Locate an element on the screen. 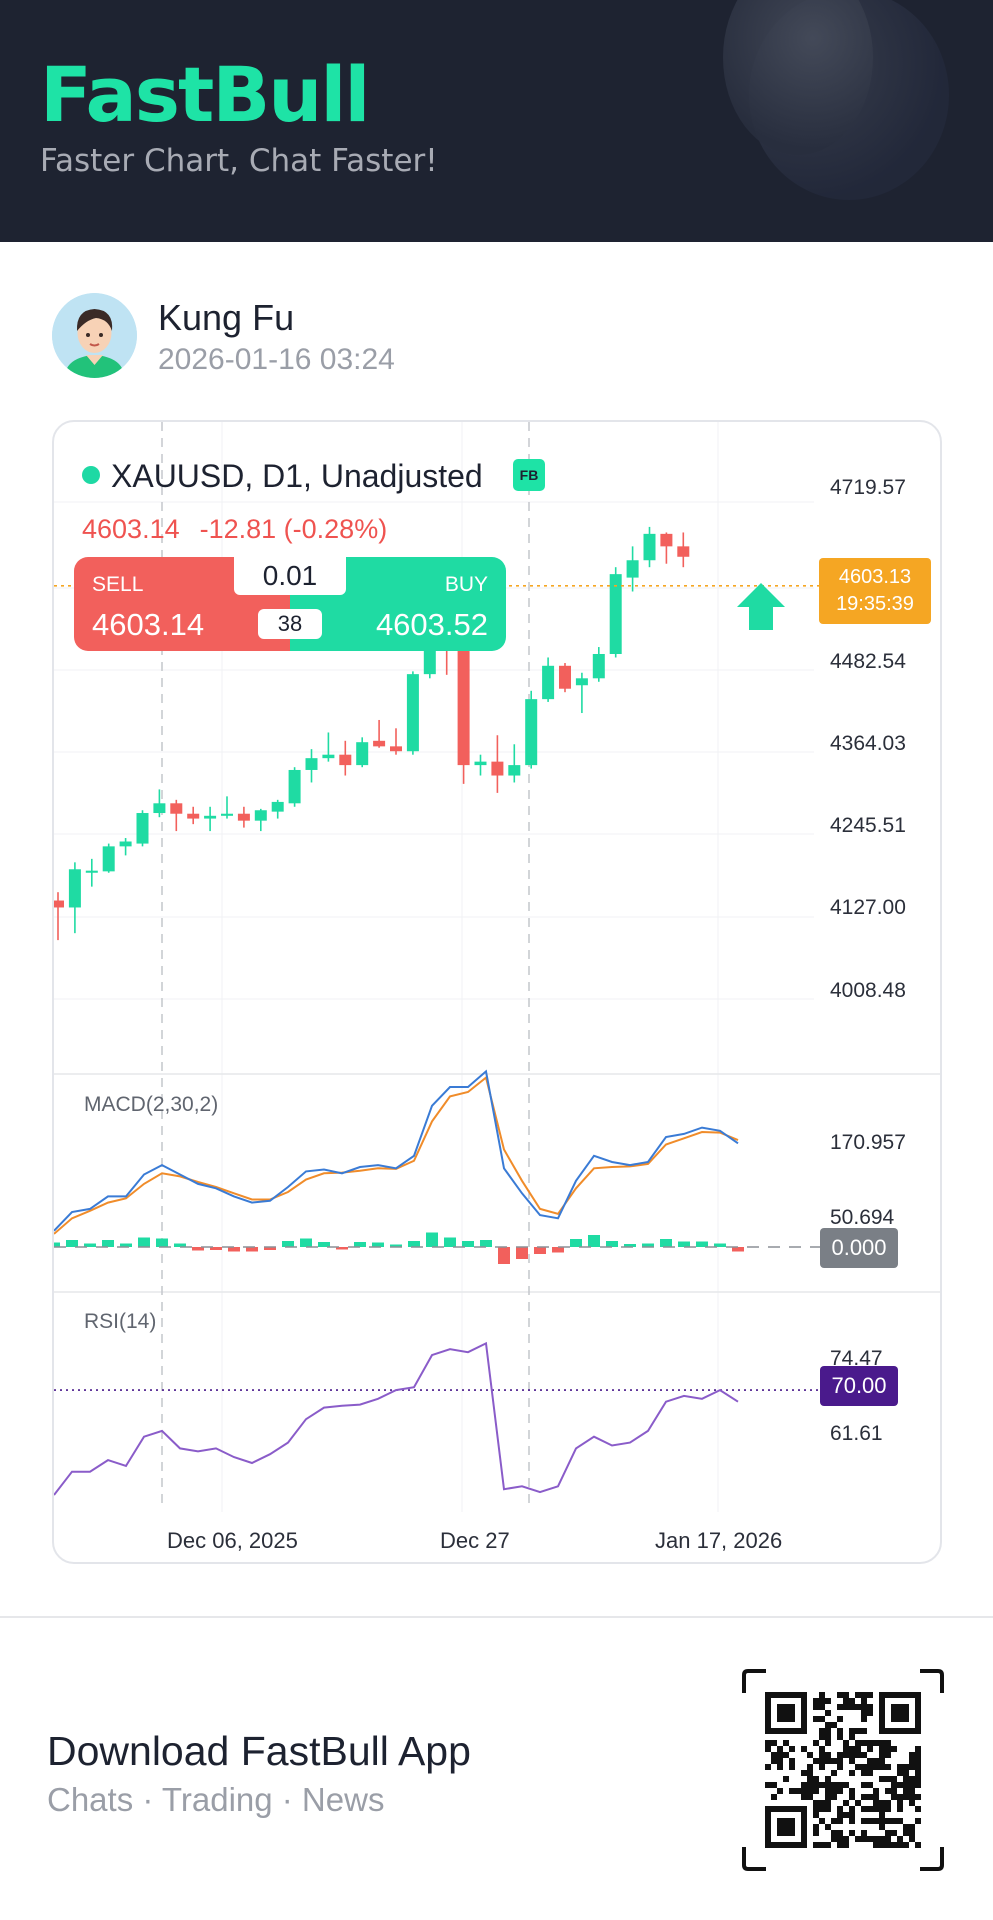 Image resolution: width=993 pixels, height=1920 pixels. lot-size-input: 0.01 is located at coordinates (290, 576).